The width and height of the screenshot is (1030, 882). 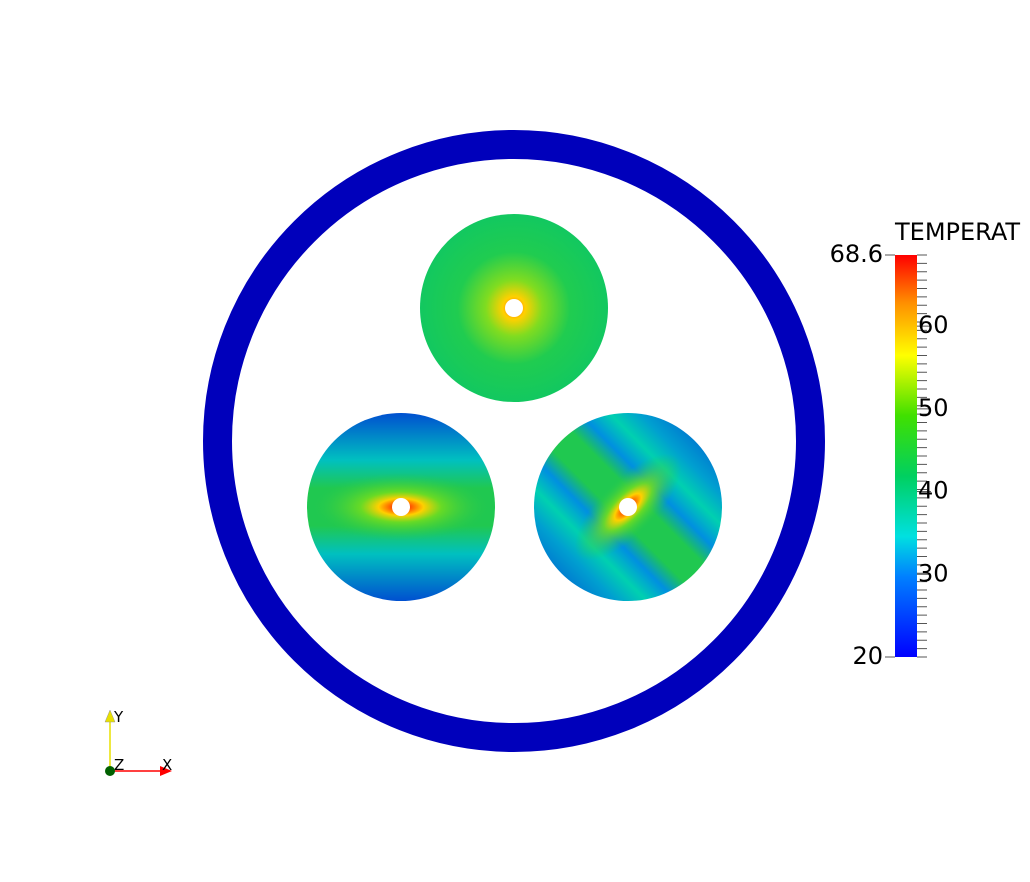 I want to click on axes-triad: Y Z X, so click(x=138, y=742).